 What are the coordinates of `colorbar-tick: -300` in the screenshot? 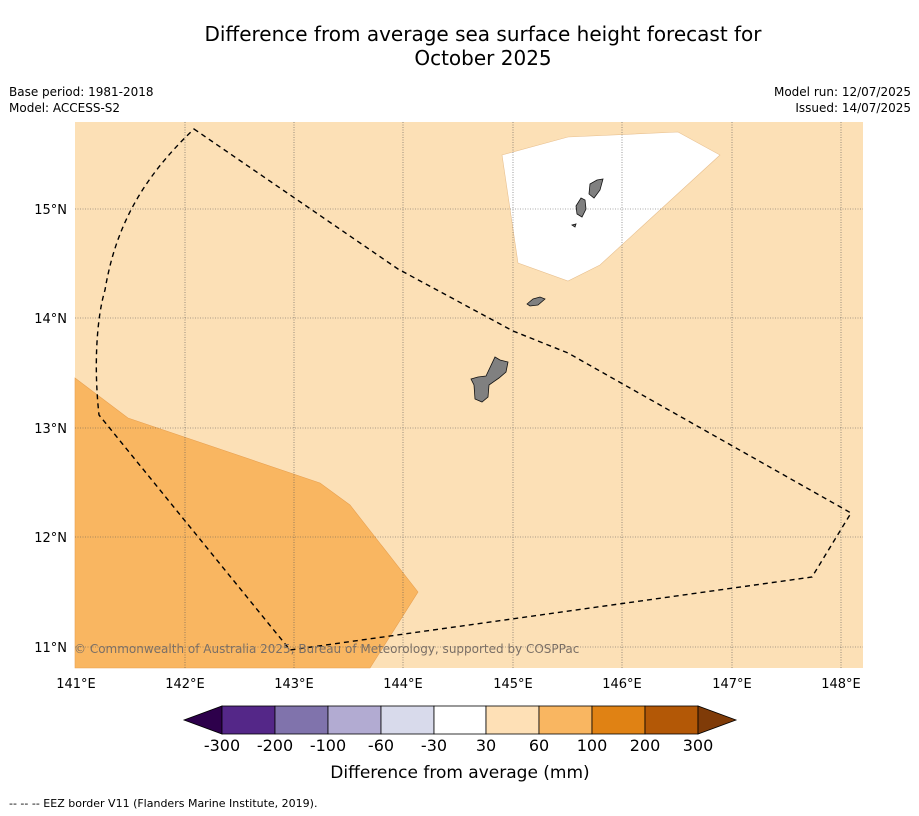 It's located at (222, 745).